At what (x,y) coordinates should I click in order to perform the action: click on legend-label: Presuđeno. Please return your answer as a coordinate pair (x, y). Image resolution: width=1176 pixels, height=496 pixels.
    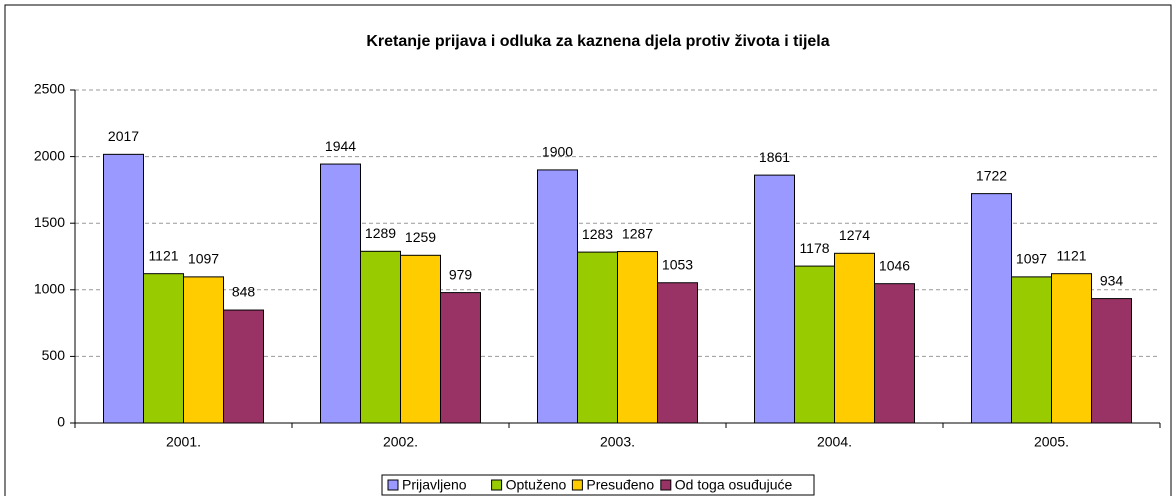
    Looking at the image, I should click on (620, 485).